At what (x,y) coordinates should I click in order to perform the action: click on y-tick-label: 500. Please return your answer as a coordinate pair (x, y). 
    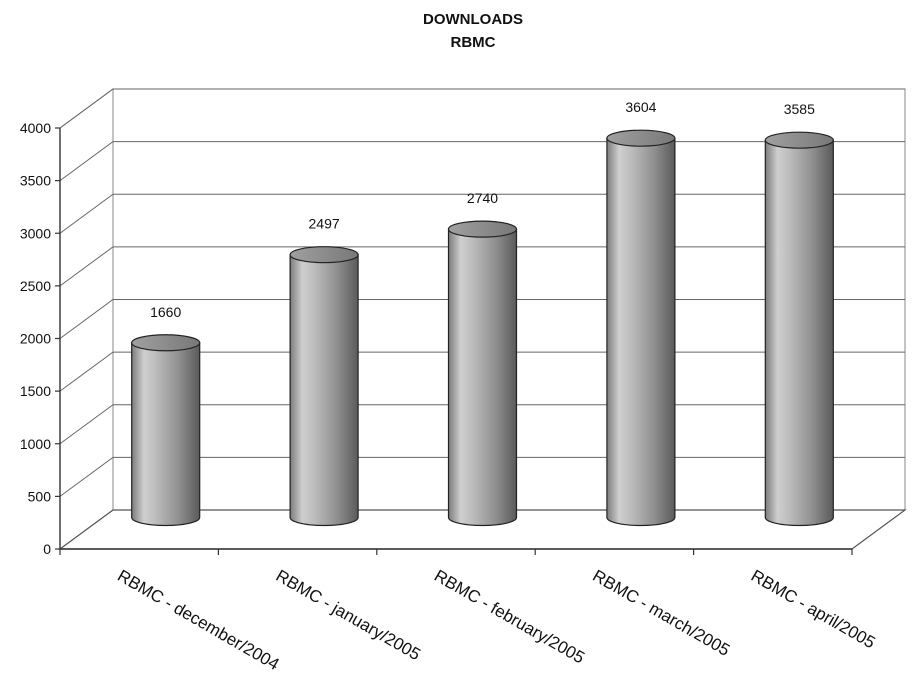
    Looking at the image, I should click on (40, 496).